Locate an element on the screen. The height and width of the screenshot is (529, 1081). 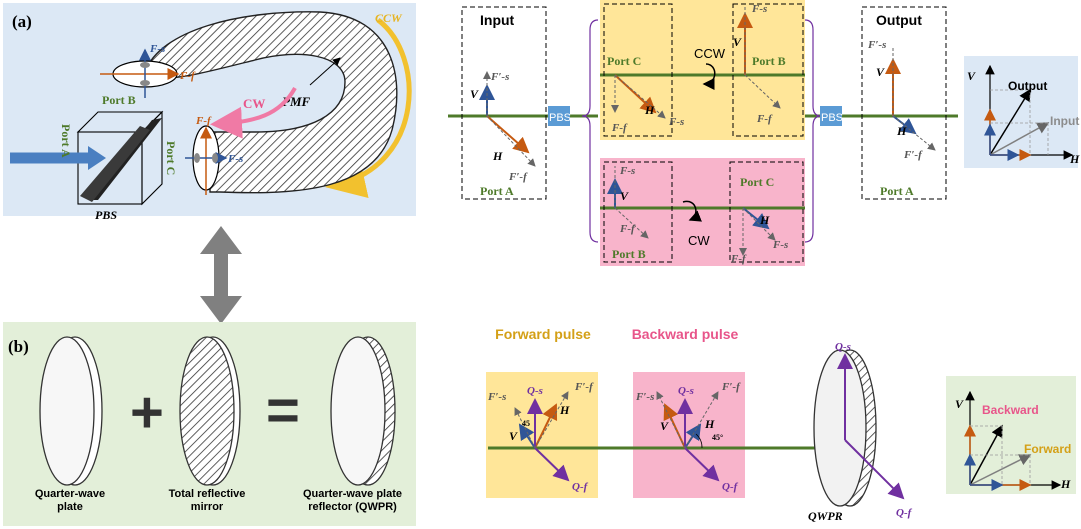
backward-pulse-label: Backward pulse is located at coordinates (685, 334).